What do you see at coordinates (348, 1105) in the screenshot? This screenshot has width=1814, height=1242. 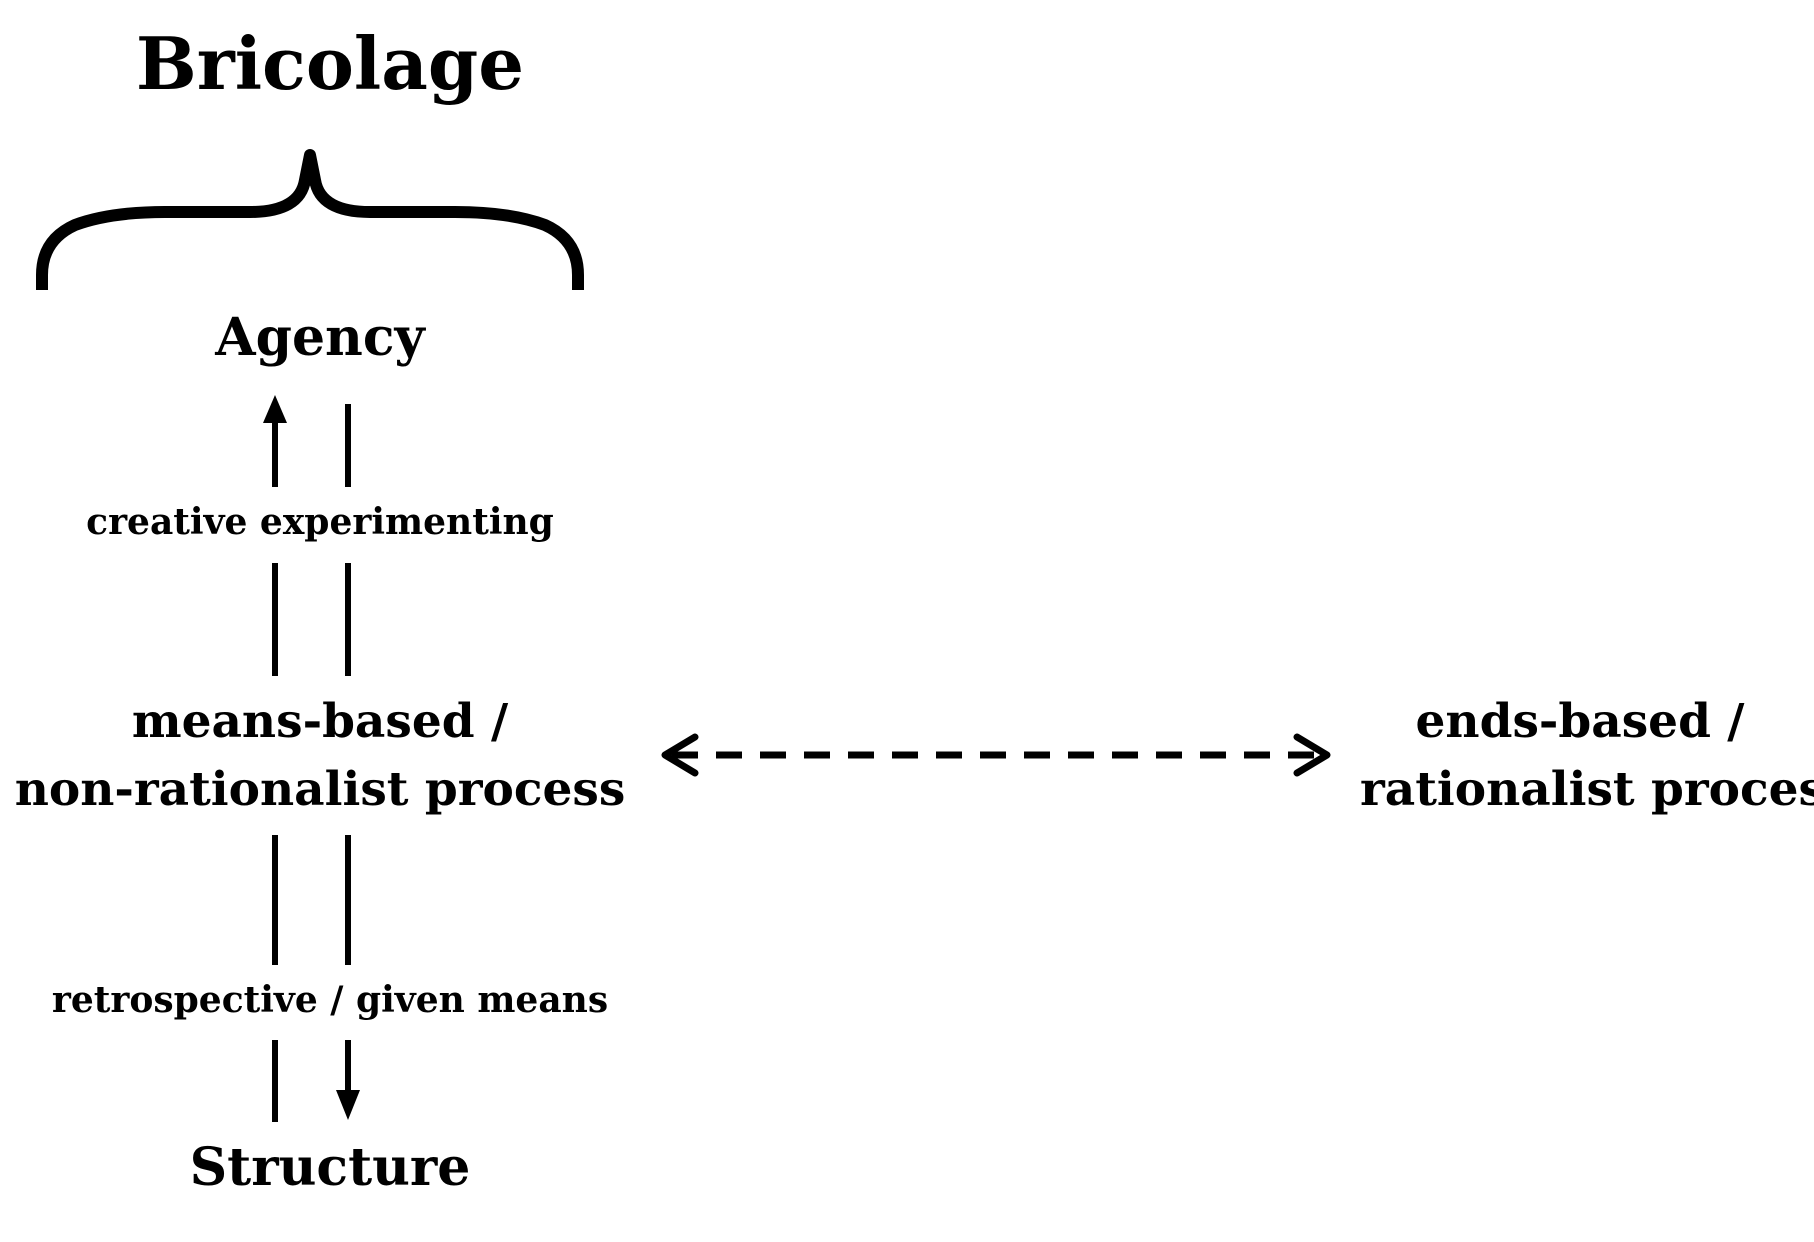 I see `lower-right-arrowhead` at bounding box center [348, 1105].